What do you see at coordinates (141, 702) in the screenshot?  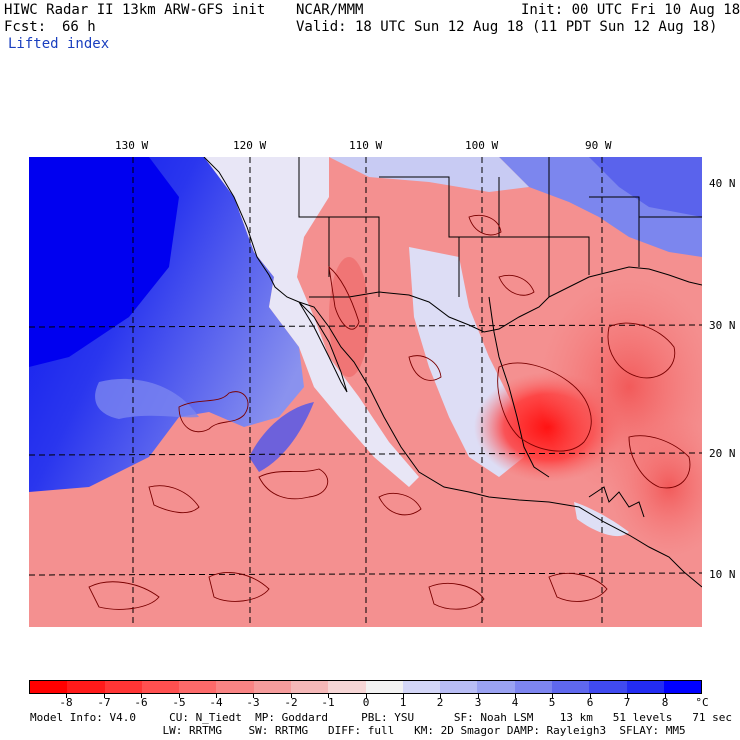 I see `color-scale-label: -6` at bounding box center [141, 702].